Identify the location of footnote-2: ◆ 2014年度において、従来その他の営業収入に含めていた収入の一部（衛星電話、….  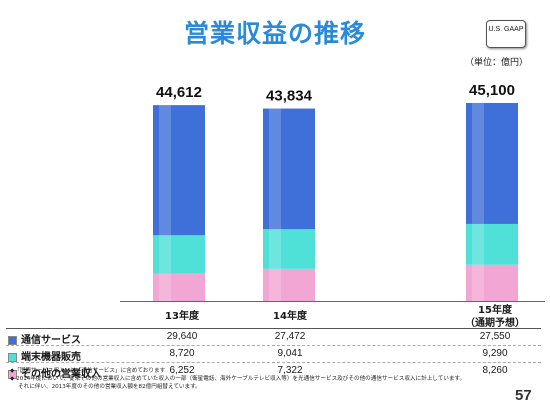
(238, 379).